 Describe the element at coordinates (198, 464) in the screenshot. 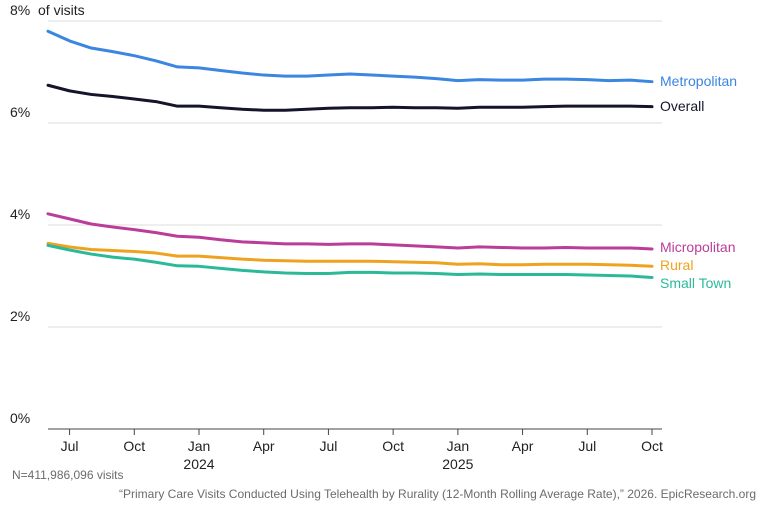

I see `x-year-label: 2024` at that location.